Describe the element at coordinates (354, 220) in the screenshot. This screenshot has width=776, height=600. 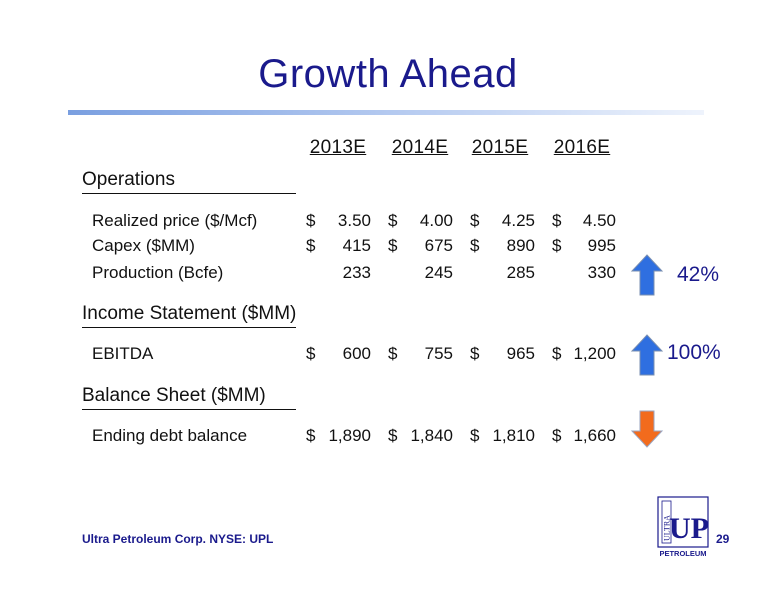
I see `price-2013: 3.50` at that location.